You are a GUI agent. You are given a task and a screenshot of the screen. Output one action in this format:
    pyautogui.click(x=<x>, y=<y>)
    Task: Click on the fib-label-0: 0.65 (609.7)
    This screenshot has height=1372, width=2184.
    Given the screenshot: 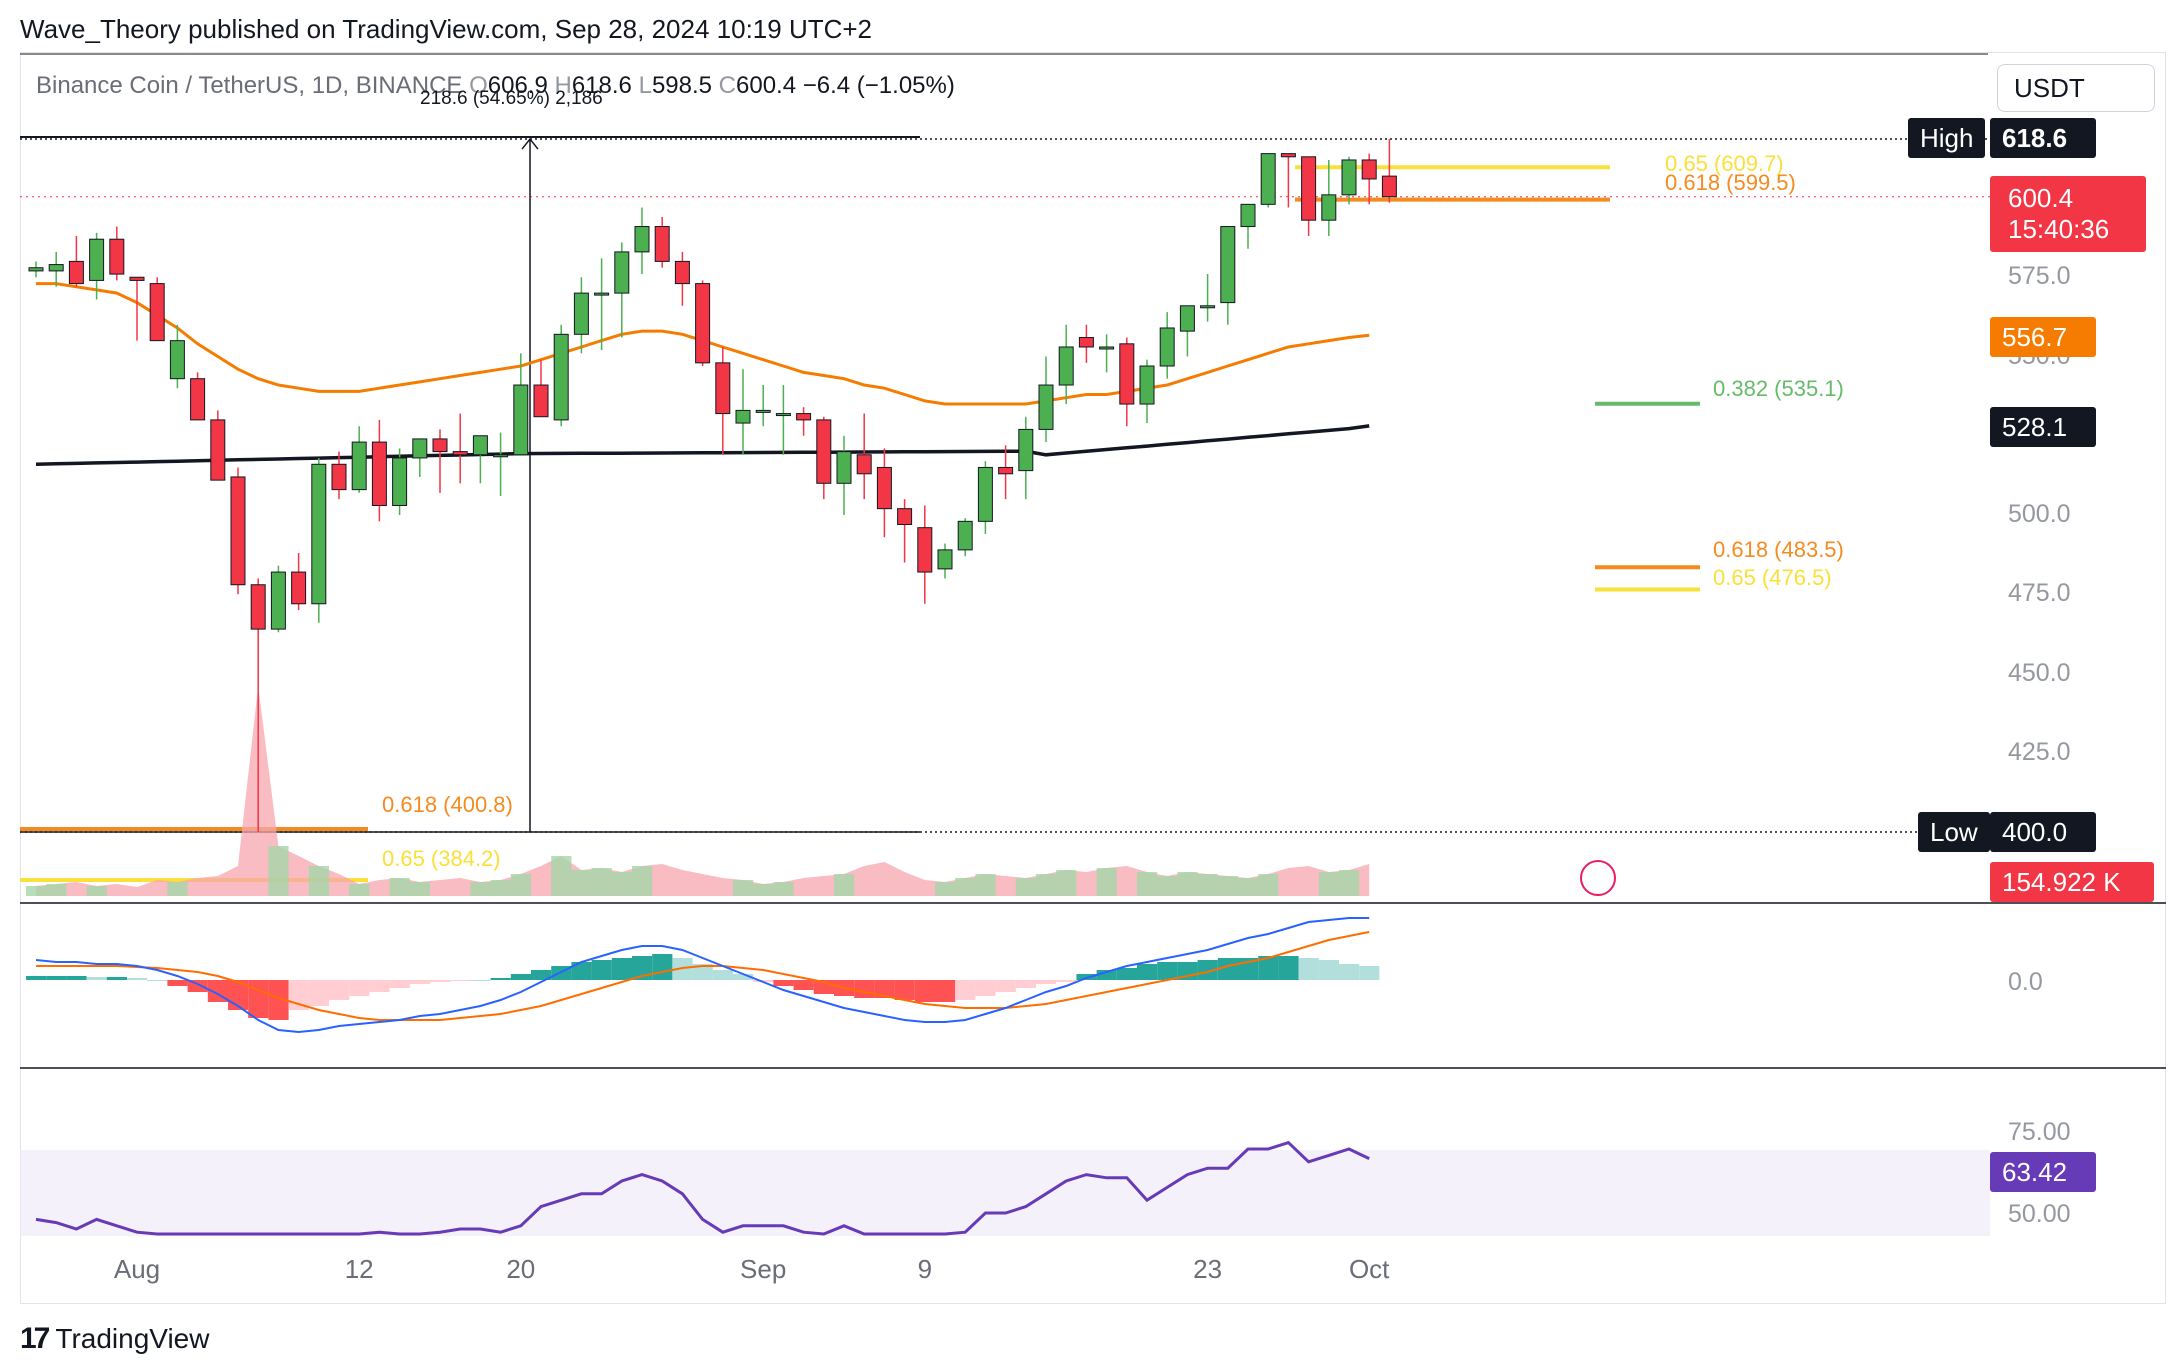 What is the action you would take?
    pyautogui.click(x=1724, y=164)
    